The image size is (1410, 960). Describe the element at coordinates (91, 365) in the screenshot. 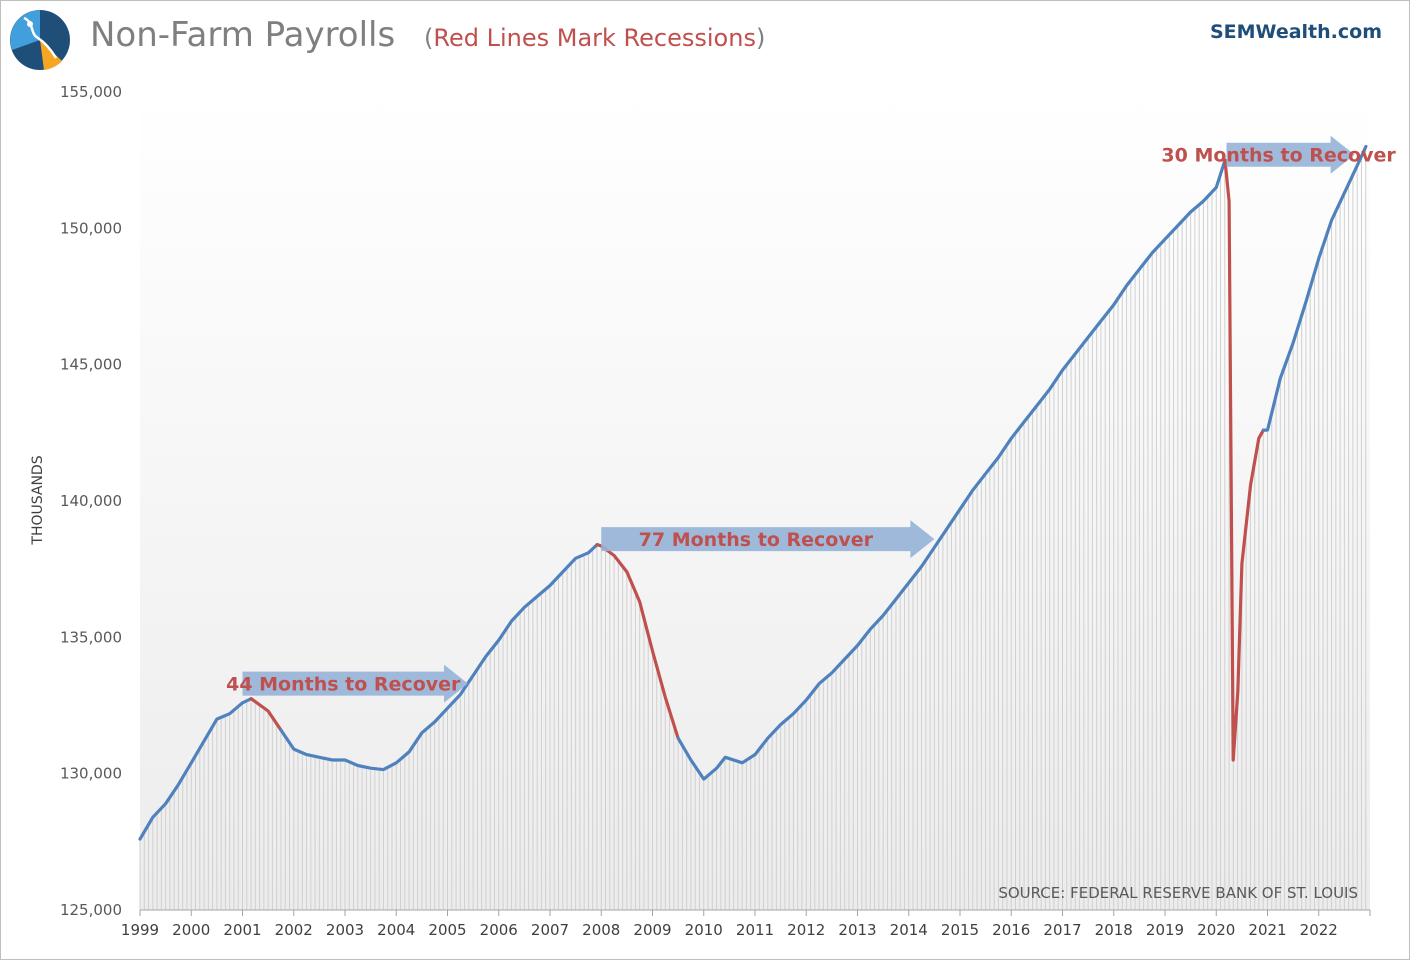

I see `y-tick-label: 145,000` at that location.